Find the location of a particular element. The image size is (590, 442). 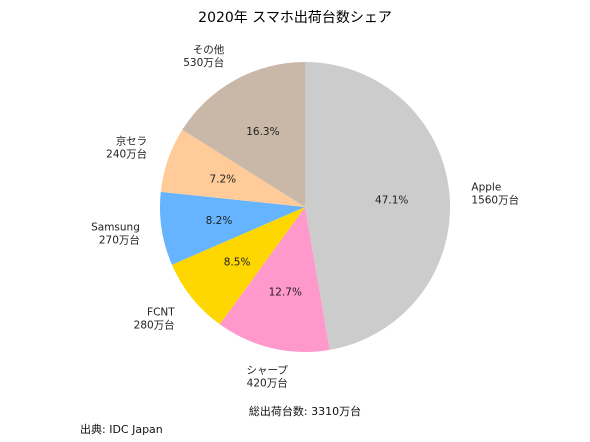

slice-value: 280万台 is located at coordinates (154, 325).